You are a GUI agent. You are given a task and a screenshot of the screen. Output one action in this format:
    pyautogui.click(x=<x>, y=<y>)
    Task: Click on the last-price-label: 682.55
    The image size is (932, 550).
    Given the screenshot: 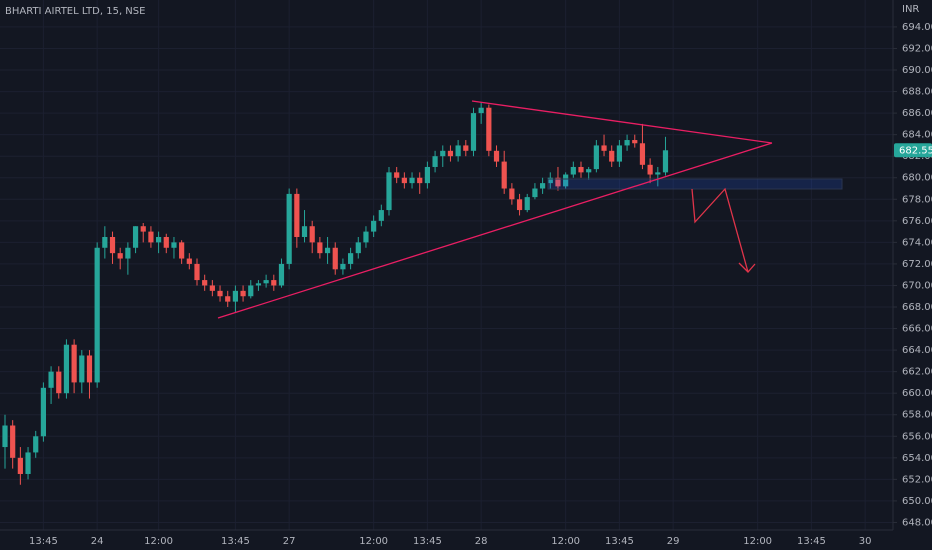 What is the action you would take?
    pyautogui.click(x=915, y=150)
    